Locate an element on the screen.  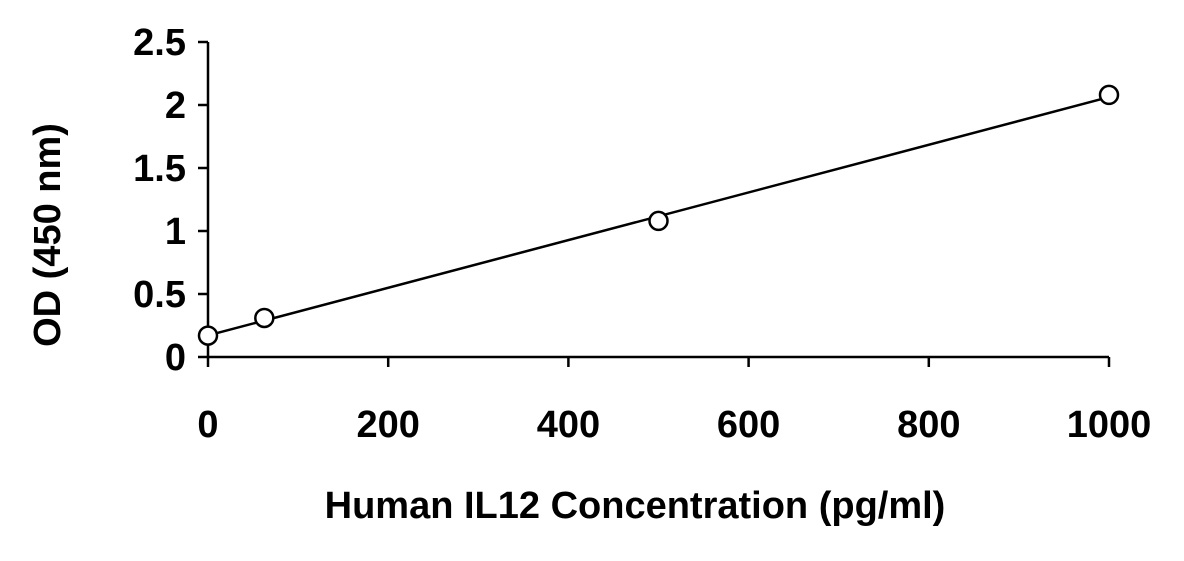
y-tick-label: 0.5 is located at coordinates (159, 295).